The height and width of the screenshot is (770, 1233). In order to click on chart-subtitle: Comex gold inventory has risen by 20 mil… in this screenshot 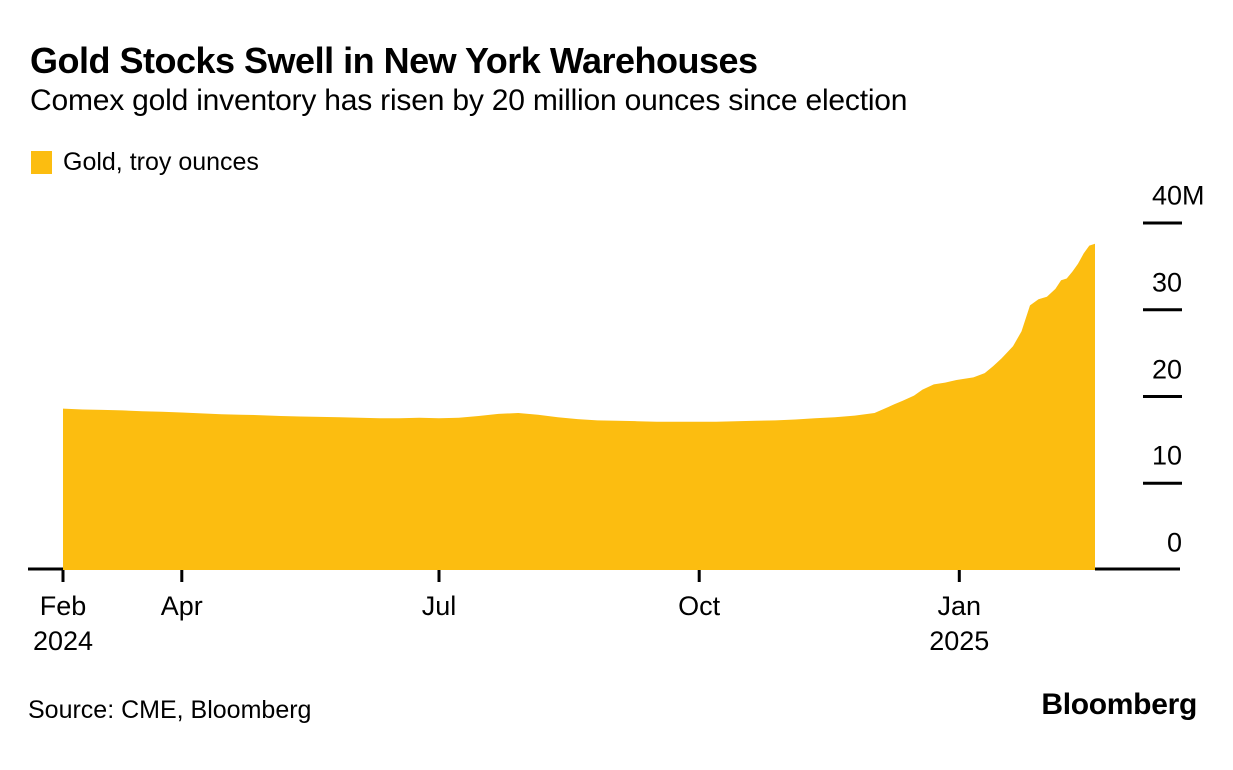, I will do `click(469, 100)`.